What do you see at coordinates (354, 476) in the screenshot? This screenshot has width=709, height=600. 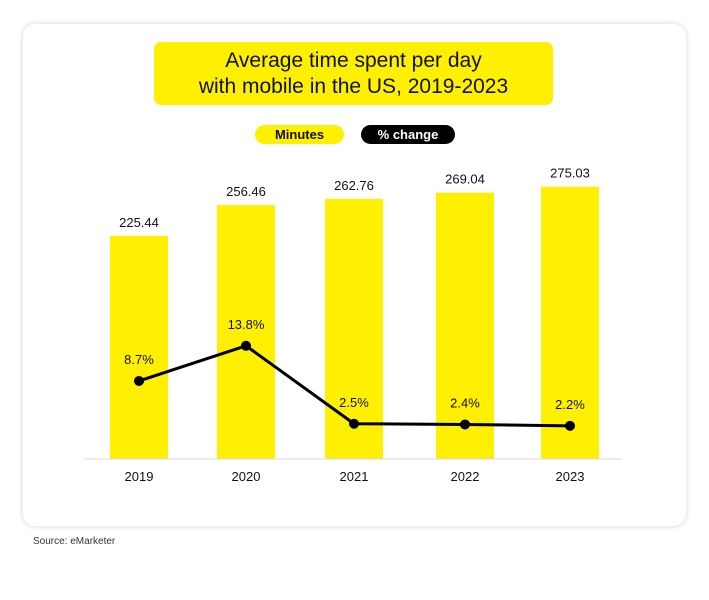 I see `x-tick-label-2021: 2021` at bounding box center [354, 476].